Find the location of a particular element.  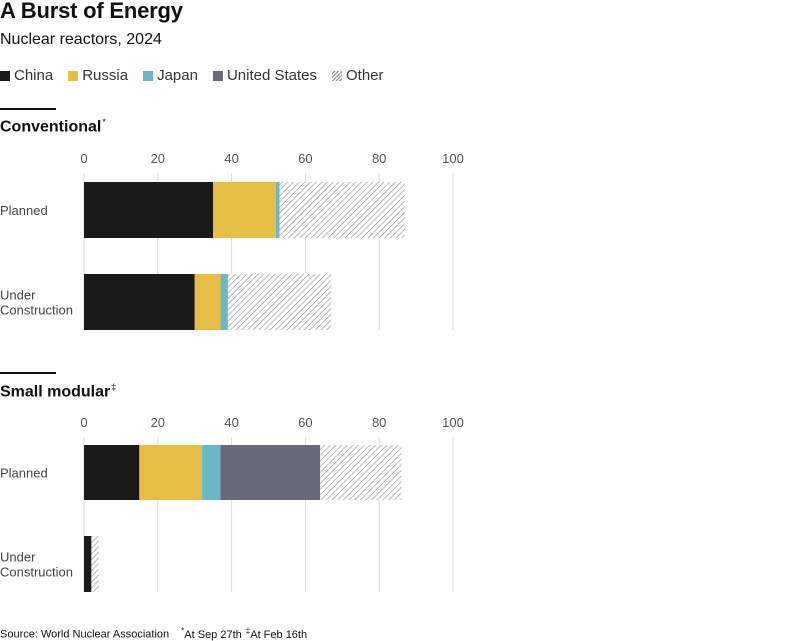

panel-title-small-modular: Small modular‡ is located at coordinates (58, 391).